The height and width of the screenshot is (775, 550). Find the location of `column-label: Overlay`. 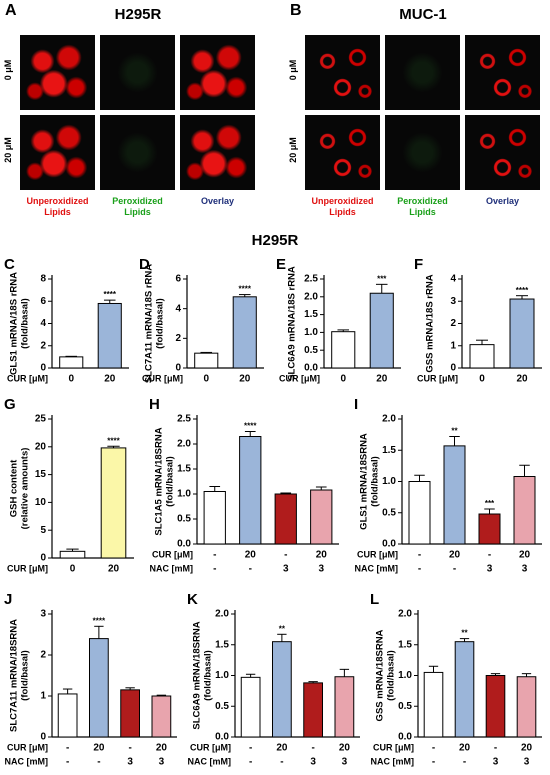

column-label: Overlay is located at coordinates (217, 201).